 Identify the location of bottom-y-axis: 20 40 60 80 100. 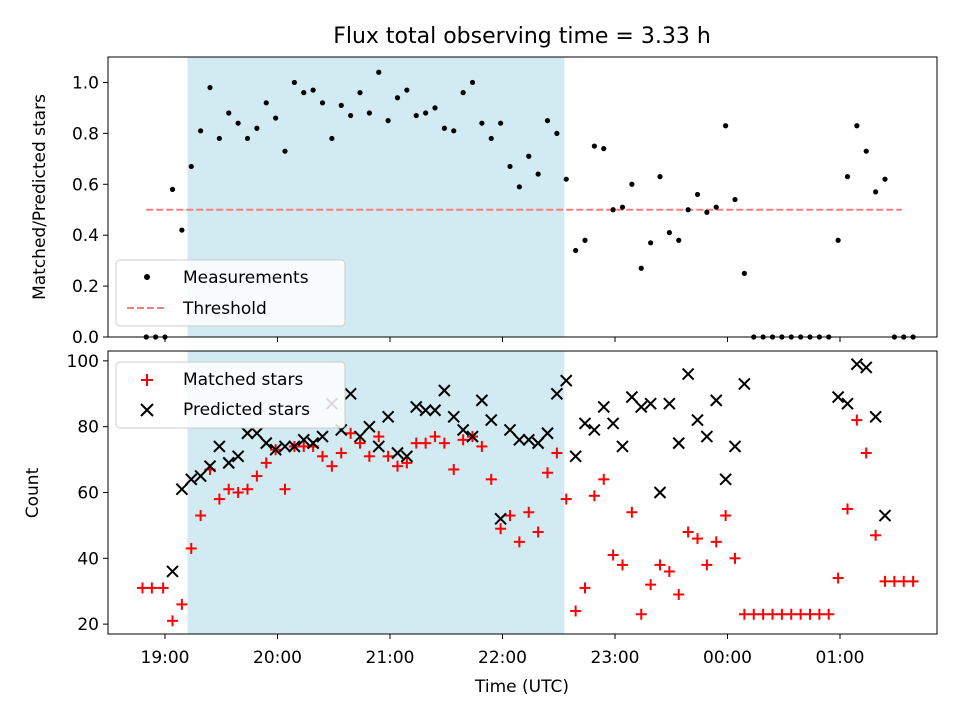
(87, 493).